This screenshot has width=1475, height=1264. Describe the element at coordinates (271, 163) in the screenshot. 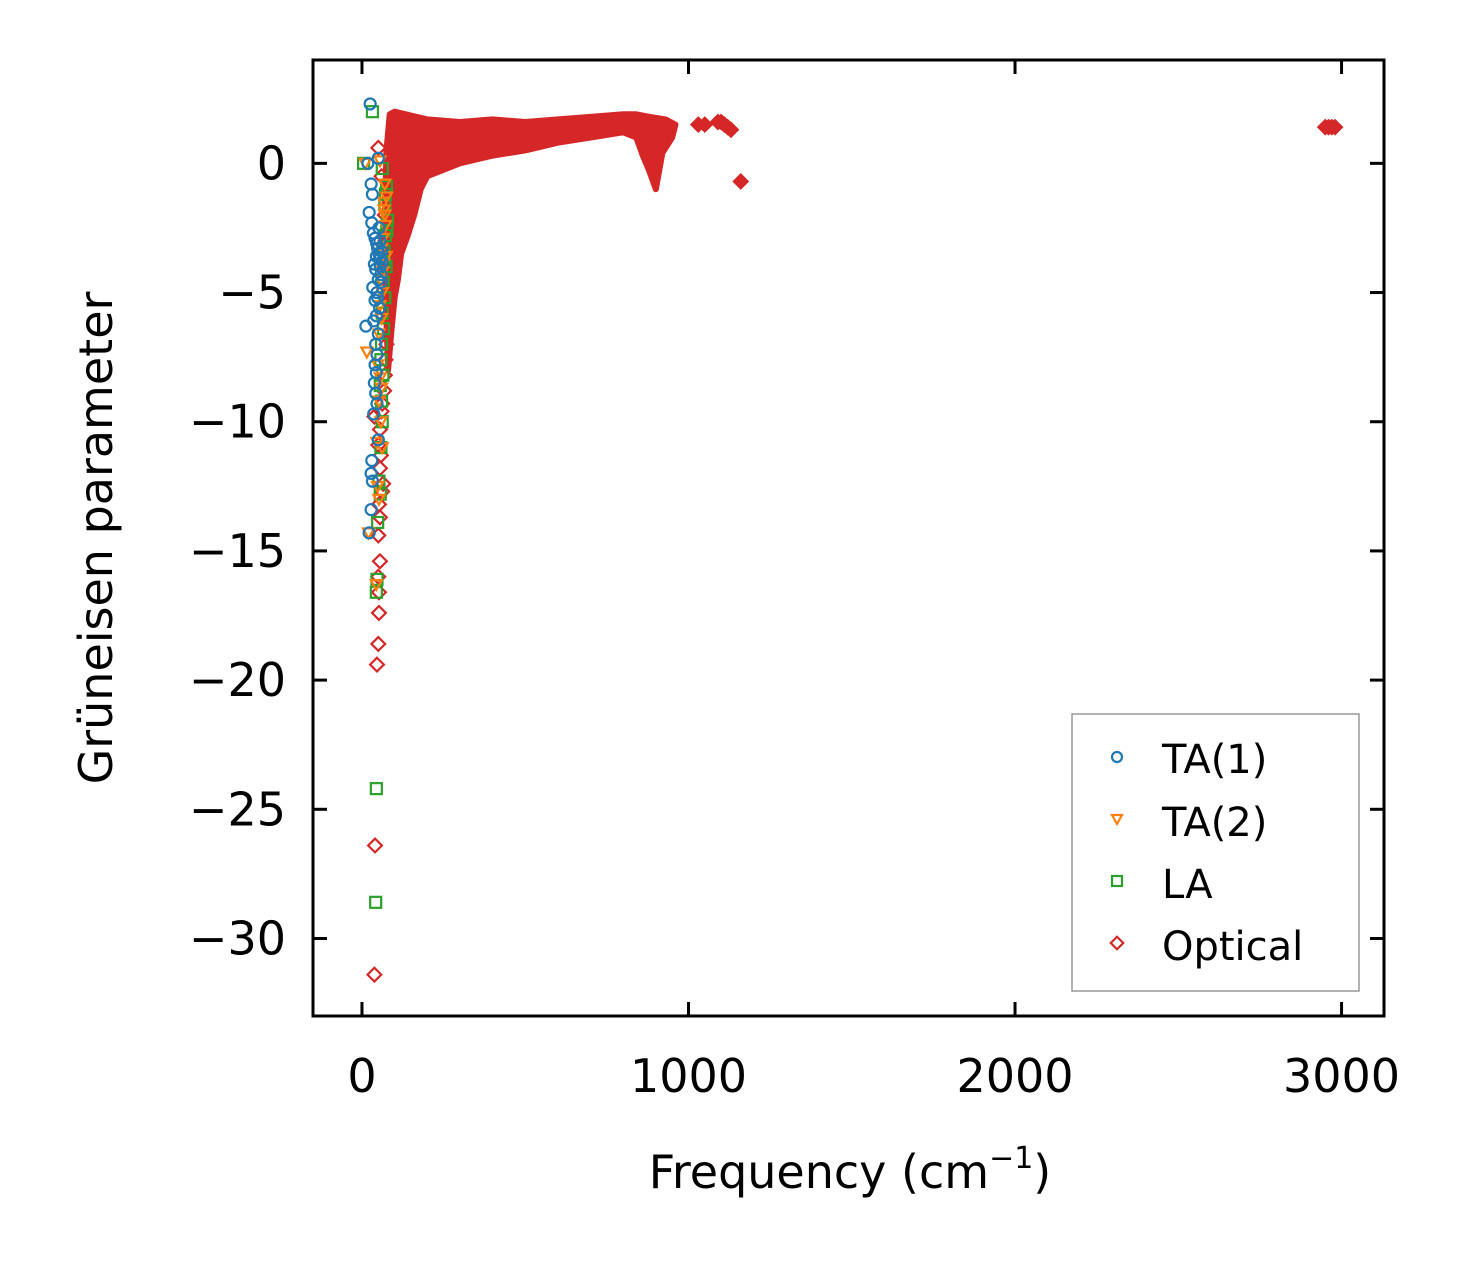

I see `y-tick-label: 0` at that location.